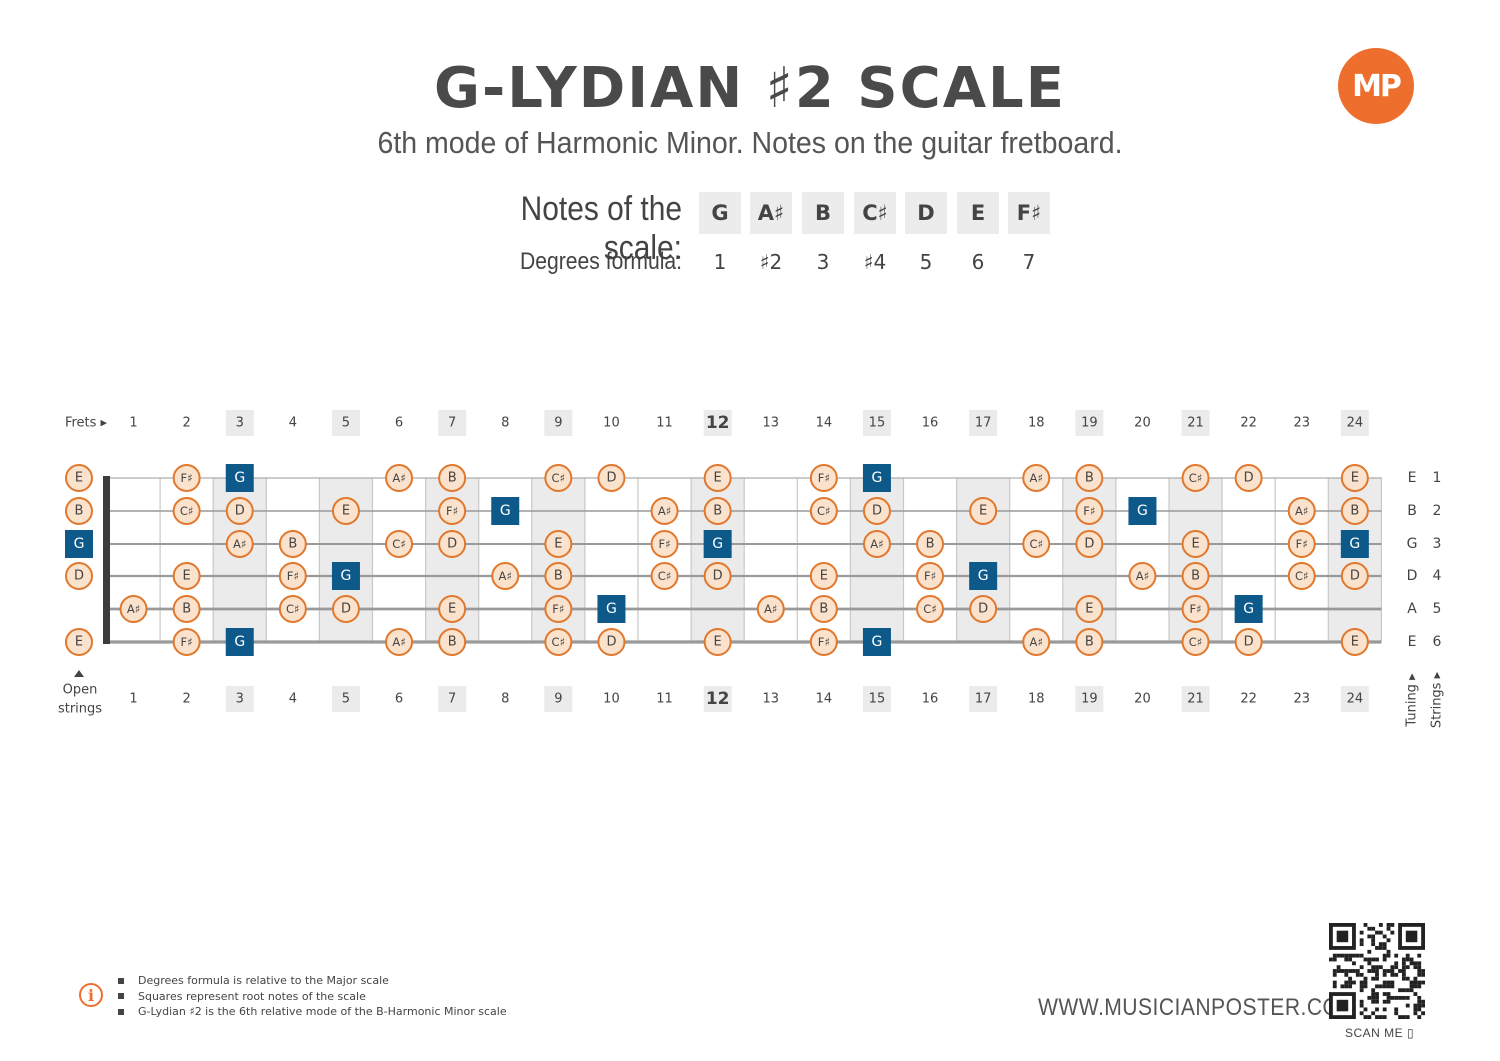  What do you see at coordinates (824, 423) in the screenshot?
I see `fret-number: 14` at bounding box center [824, 423].